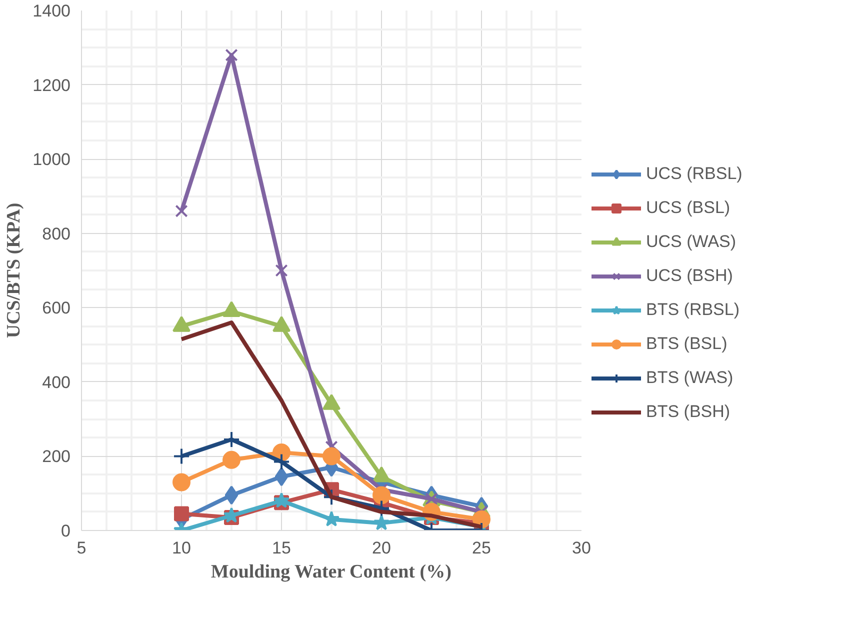 The height and width of the screenshot is (633, 847). I want to click on legend-label: UCS (RBSL), so click(694, 174).